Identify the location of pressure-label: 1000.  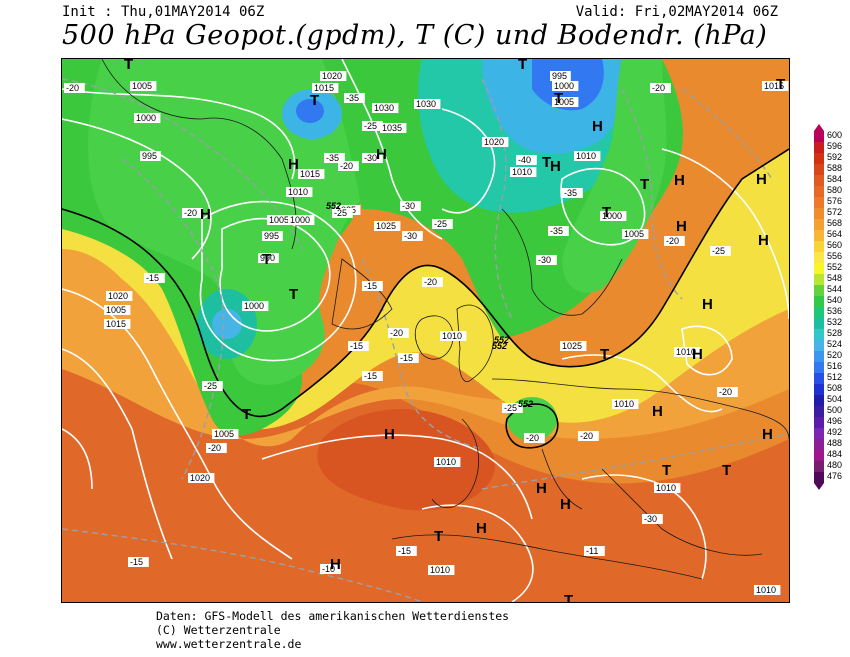
(300, 220).